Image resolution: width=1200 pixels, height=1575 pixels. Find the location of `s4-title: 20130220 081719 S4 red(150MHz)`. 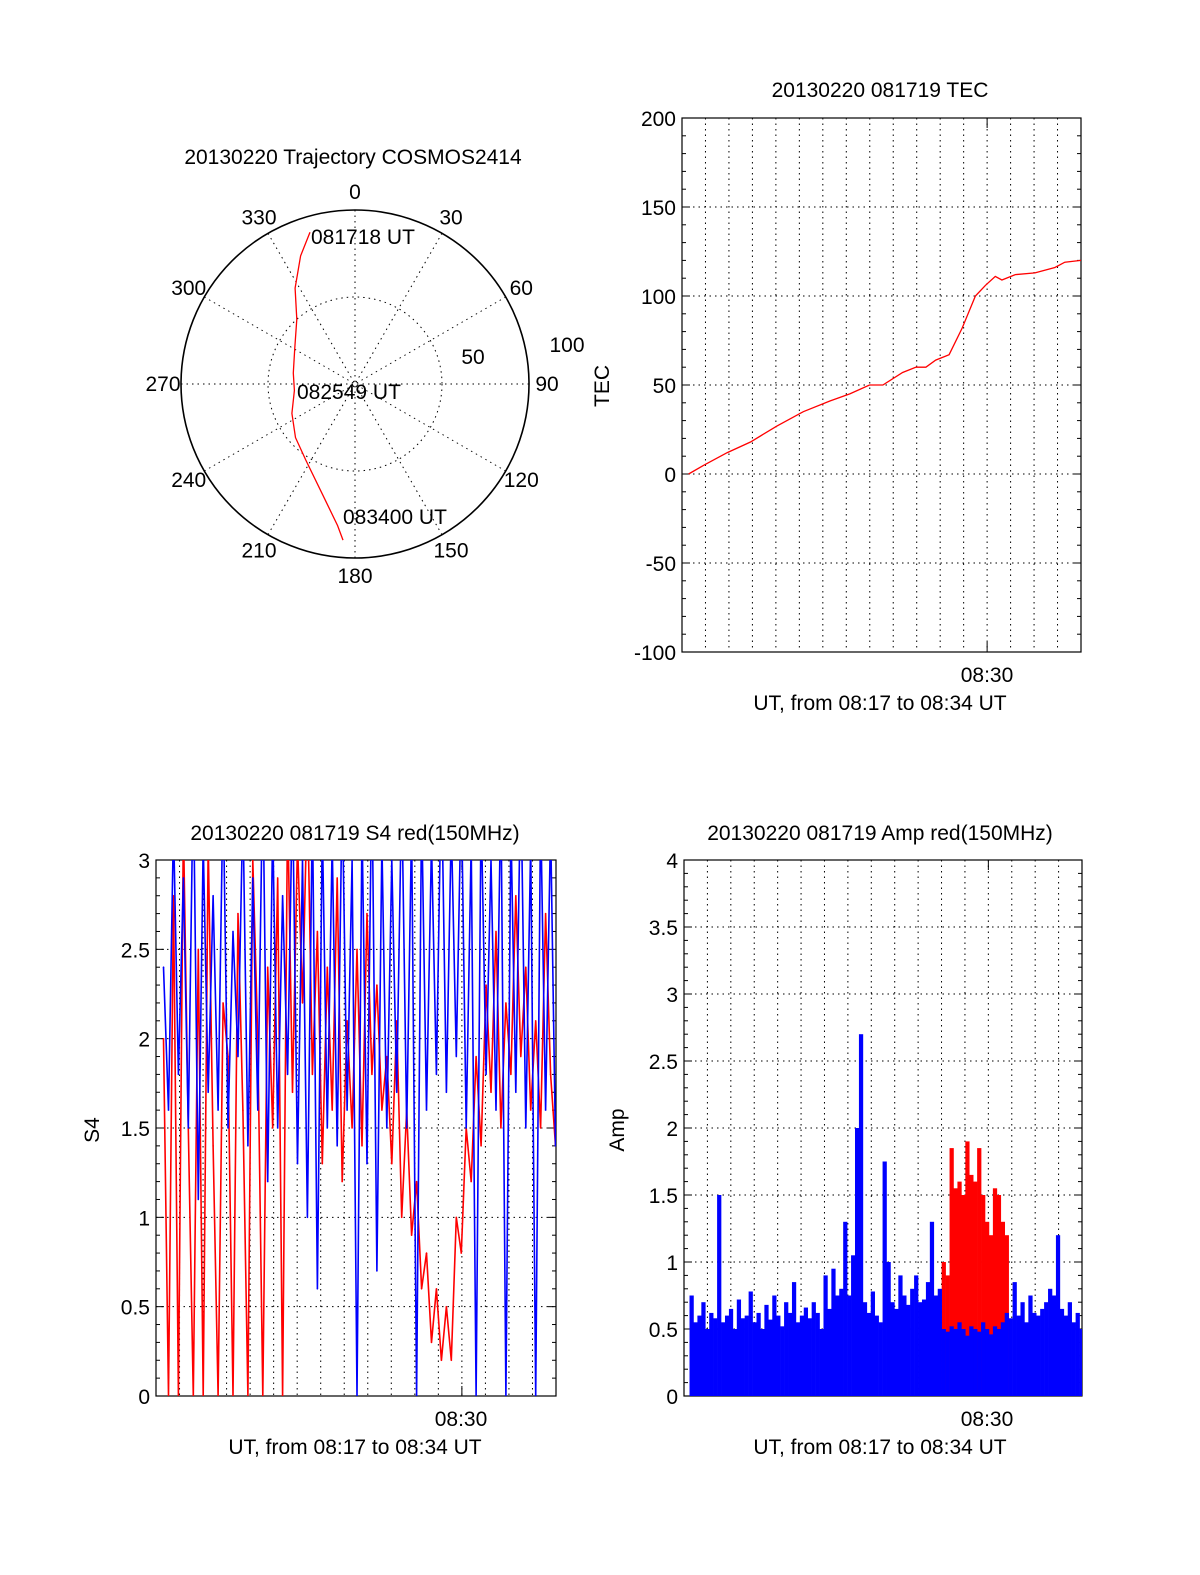

s4-title: 20130220 081719 S4 red(150MHz) is located at coordinates (354, 833).